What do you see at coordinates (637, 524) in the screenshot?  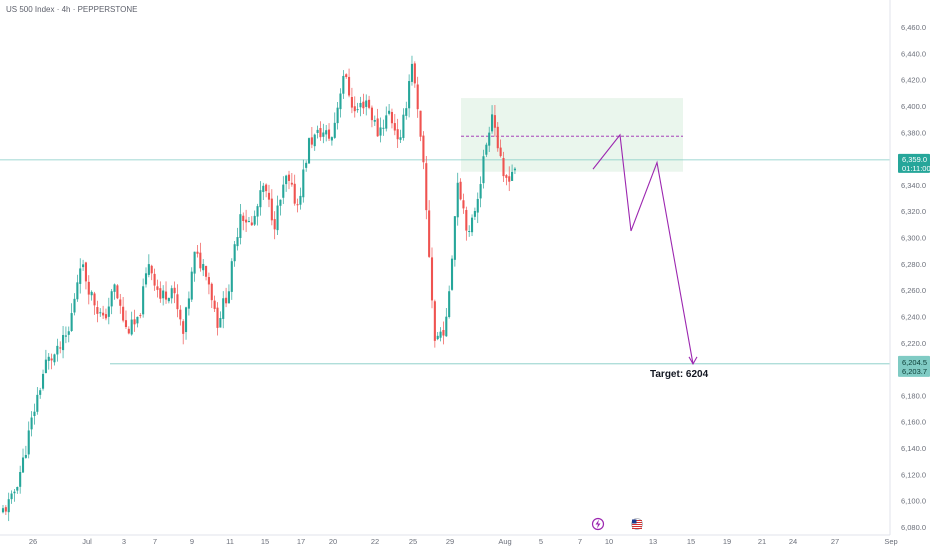 I see `us-flag-icon` at bounding box center [637, 524].